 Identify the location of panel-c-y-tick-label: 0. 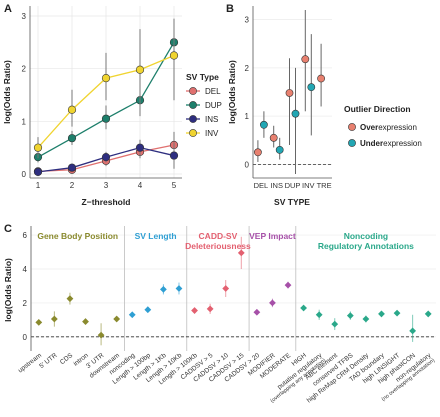
(25, 337).